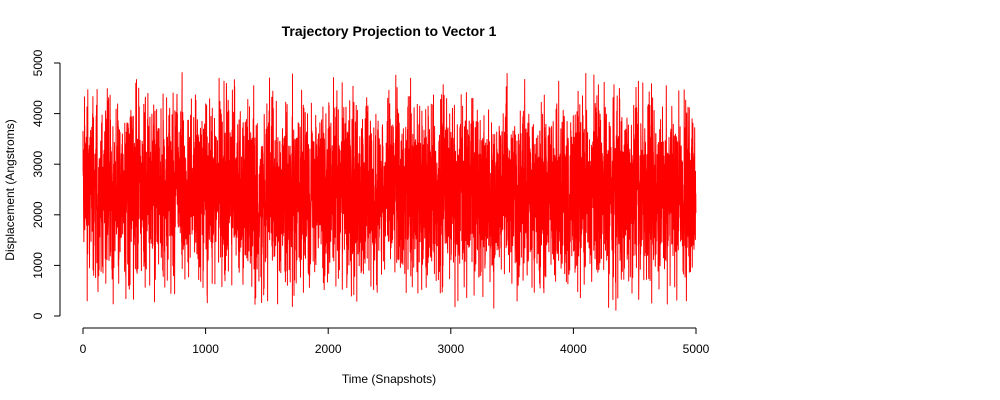 The image size is (1000, 400). I want to click on x-tick-label: 3000, so click(450, 349).